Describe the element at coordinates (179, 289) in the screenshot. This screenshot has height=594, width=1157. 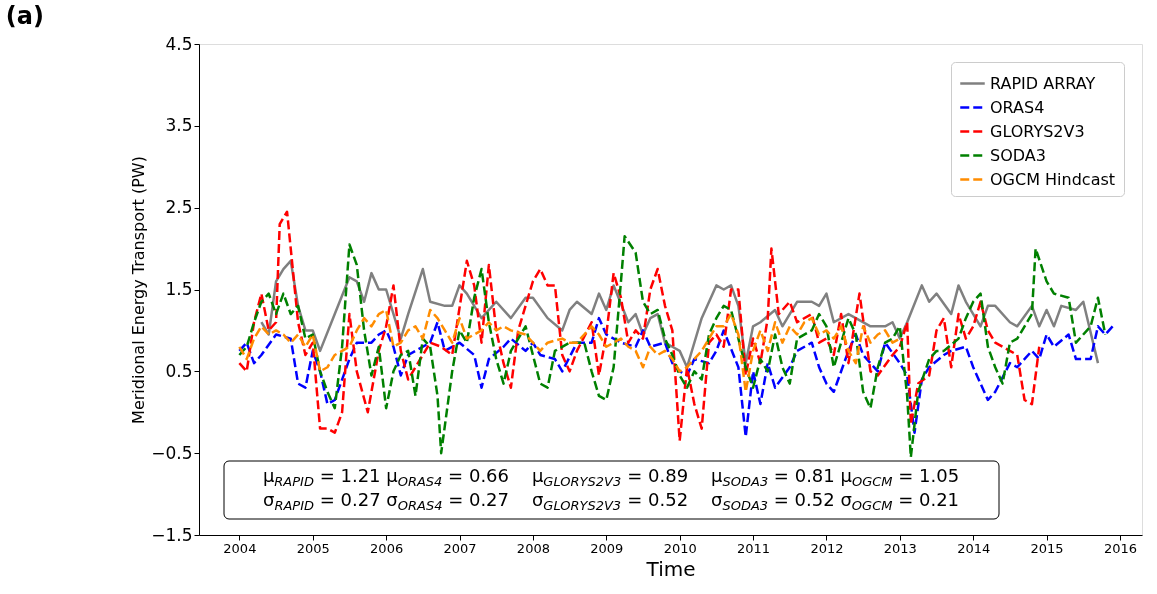
I see `y-tick-label: 1.5` at that location.